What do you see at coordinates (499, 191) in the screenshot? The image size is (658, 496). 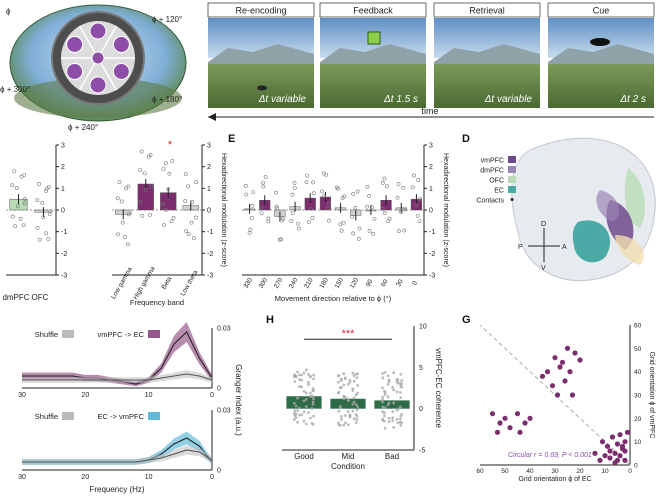 I see `legend-label-ec: EC` at bounding box center [499, 191].